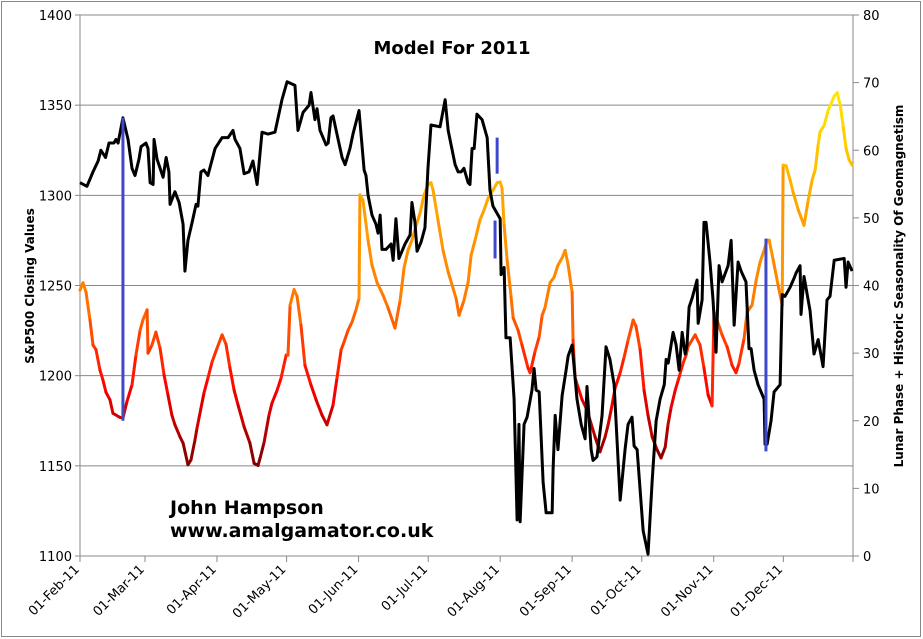 This screenshot has width=923, height=639. Describe the element at coordinates (871, 422) in the screenshot. I see `y2-tick-label: 20` at that location.